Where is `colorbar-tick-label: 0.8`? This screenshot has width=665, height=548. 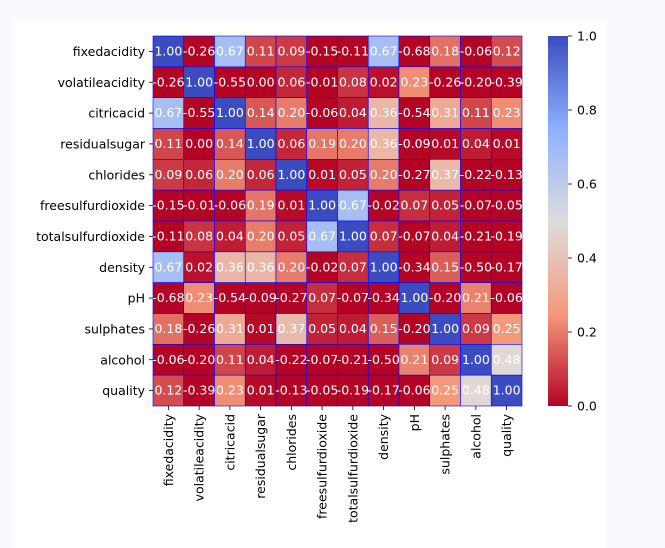
colorbar-tick-label: 0.8 is located at coordinates (587, 110).